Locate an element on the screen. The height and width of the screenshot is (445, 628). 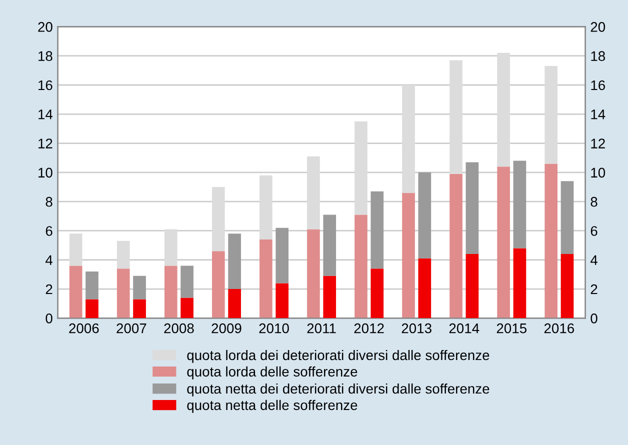
x-tick-label: 2010 is located at coordinates (274, 328).